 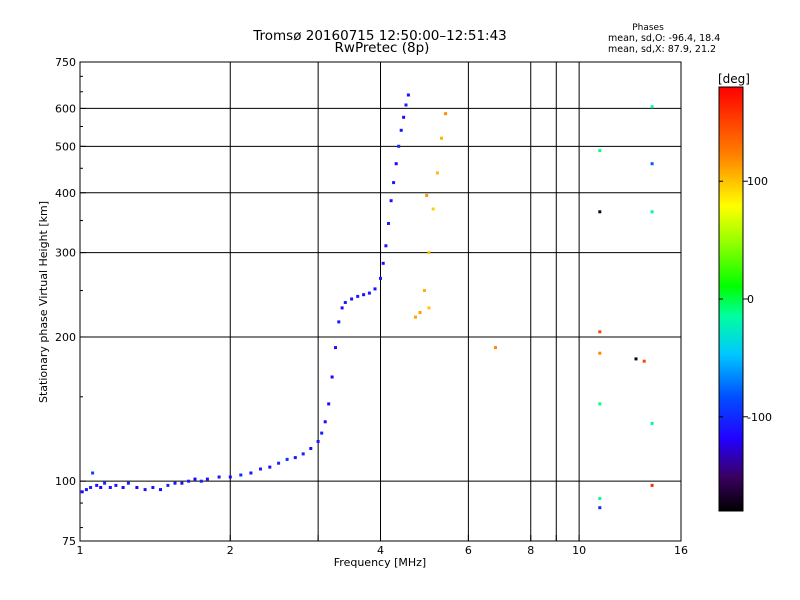 What do you see at coordinates (230, 550) in the screenshot?
I see `x-tick-label: 2` at bounding box center [230, 550].